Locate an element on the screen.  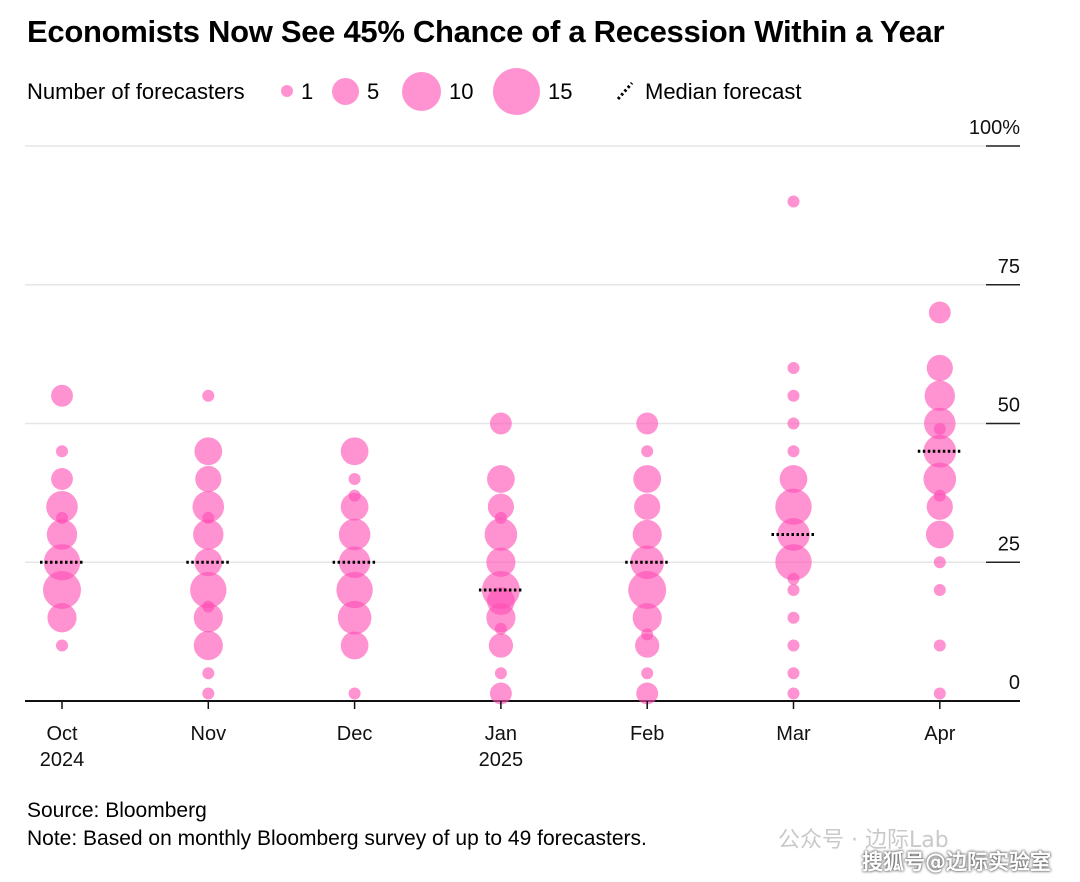
ytick-label-25: 25 is located at coordinates (1009, 544).